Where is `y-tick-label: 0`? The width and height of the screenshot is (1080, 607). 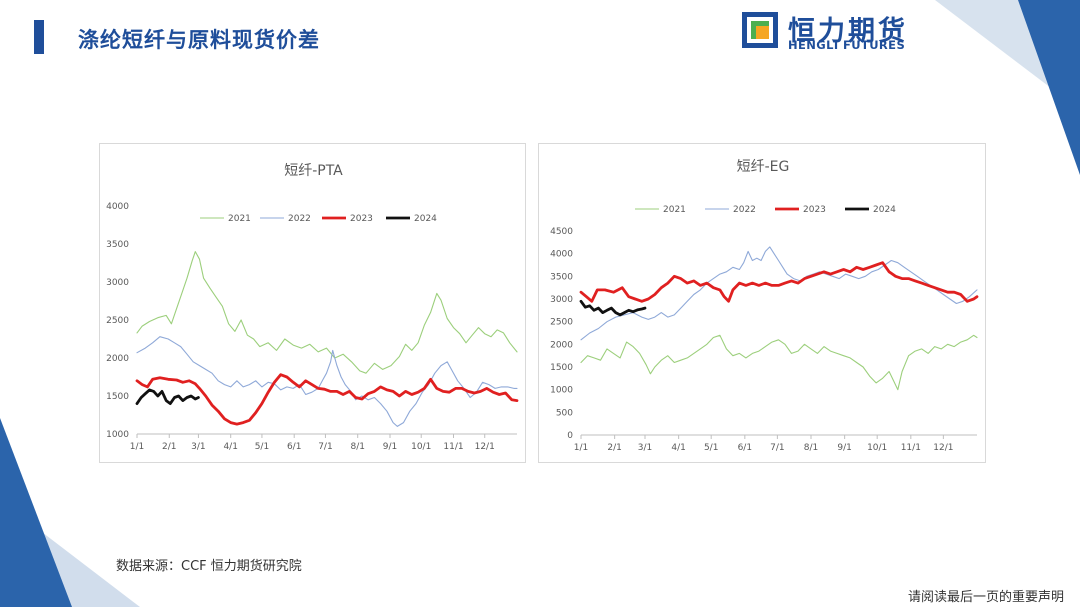 y-tick-label: 0 is located at coordinates (570, 436).